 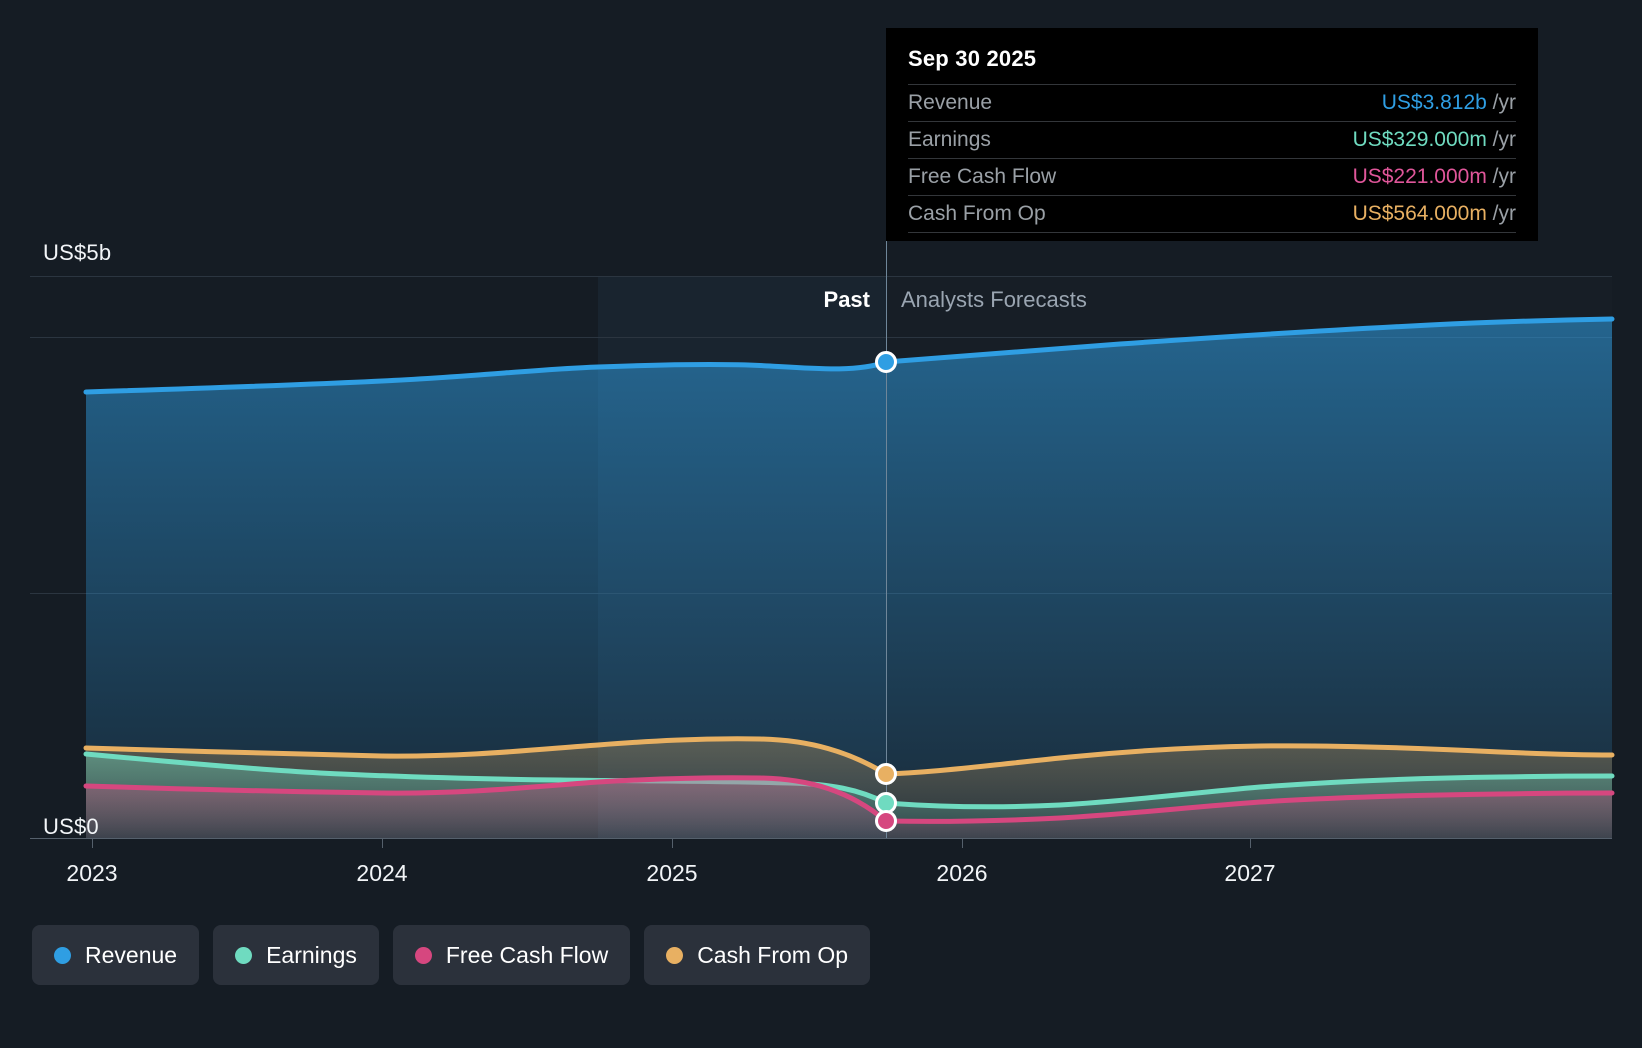 I want to click on legend-label-earnings: Earnings, so click(x=311, y=954).